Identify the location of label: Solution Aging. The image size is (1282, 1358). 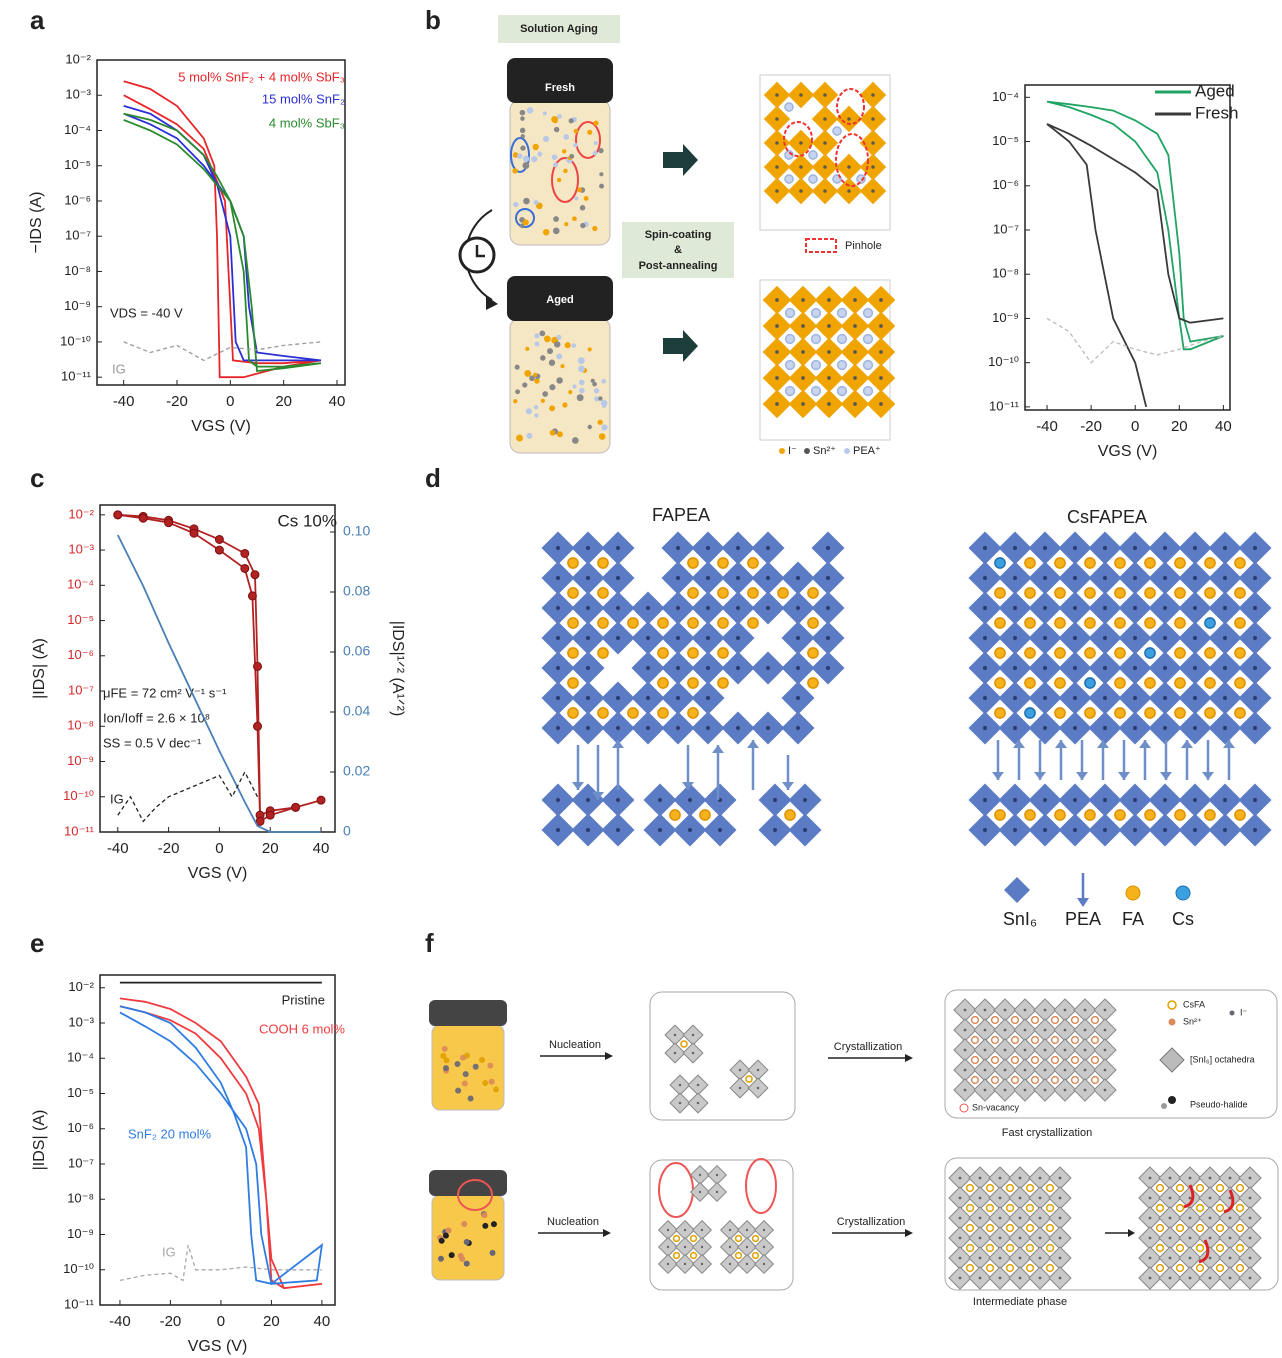
(559, 29).